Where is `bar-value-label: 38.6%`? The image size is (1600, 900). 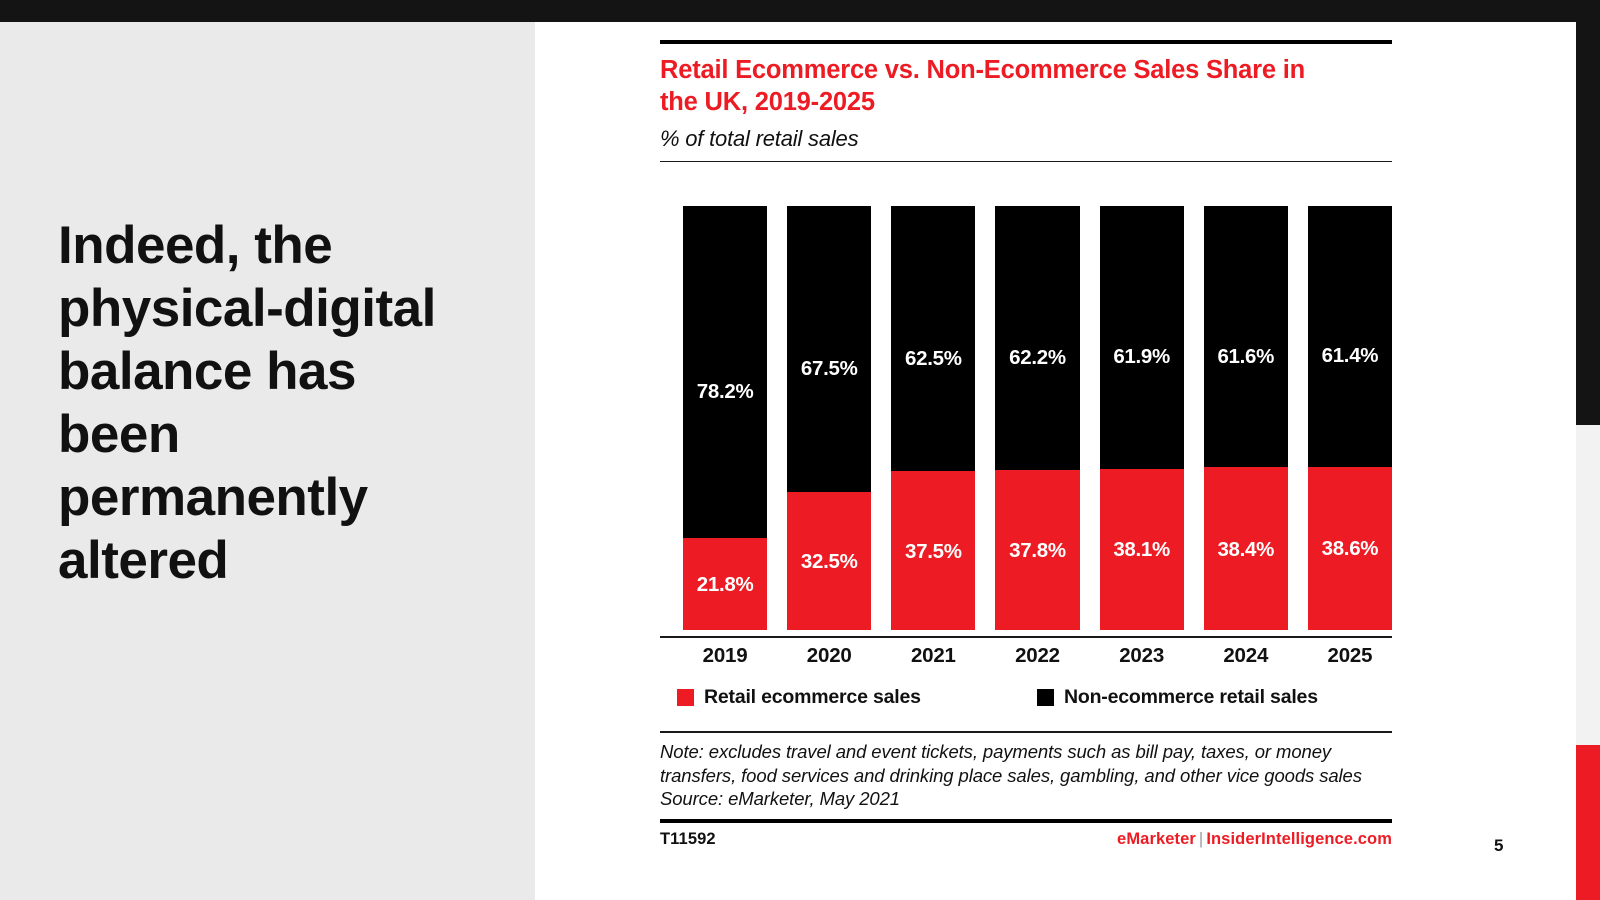
bar-value-label: 38.6% is located at coordinates (1350, 549).